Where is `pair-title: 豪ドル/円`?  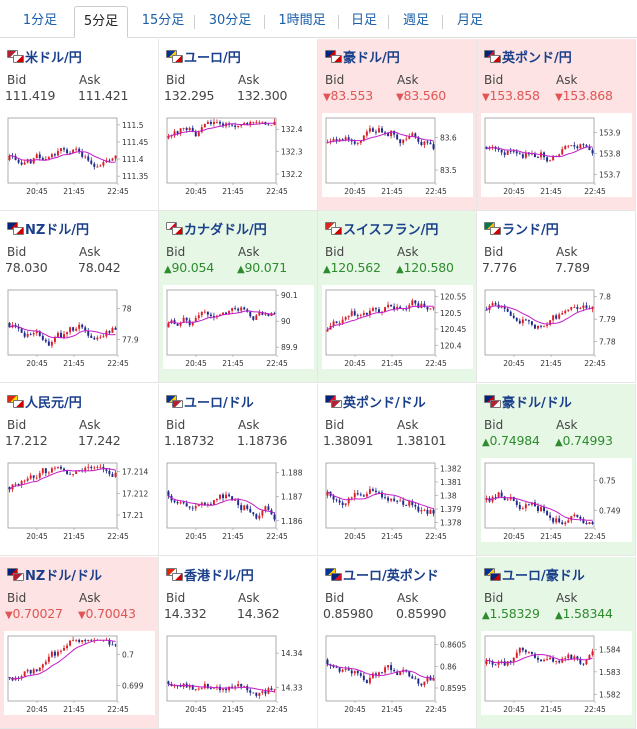
pair-title: 豪ドル/円 is located at coordinates (362, 56).